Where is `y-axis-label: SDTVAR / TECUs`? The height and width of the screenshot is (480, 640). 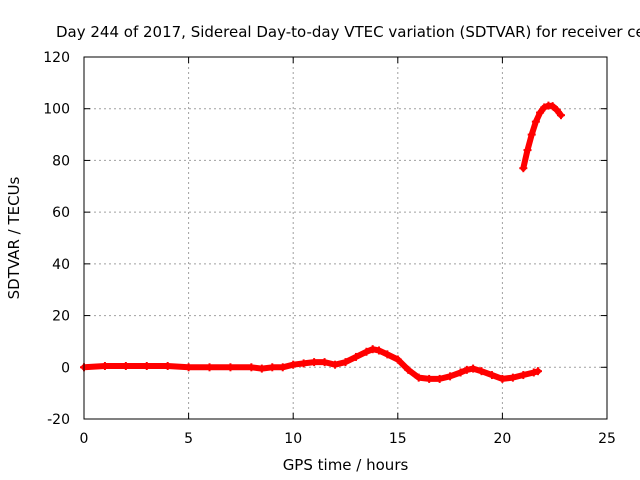 y-axis-label: SDTVAR / TECUs is located at coordinates (14, 237).